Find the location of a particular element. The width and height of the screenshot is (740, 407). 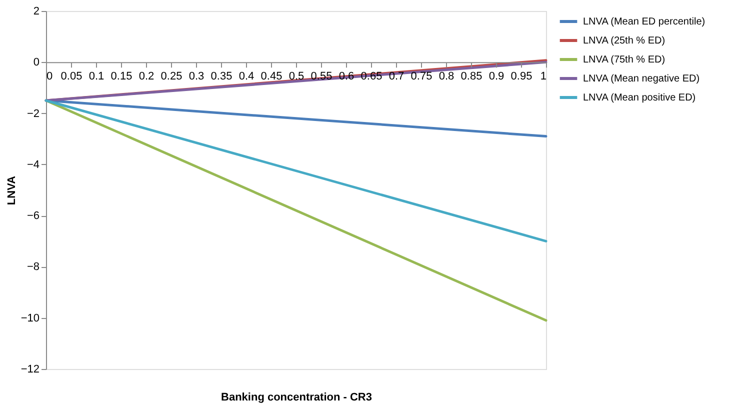

x-tick-label: 0.1 is located at coordinates (96, 76).